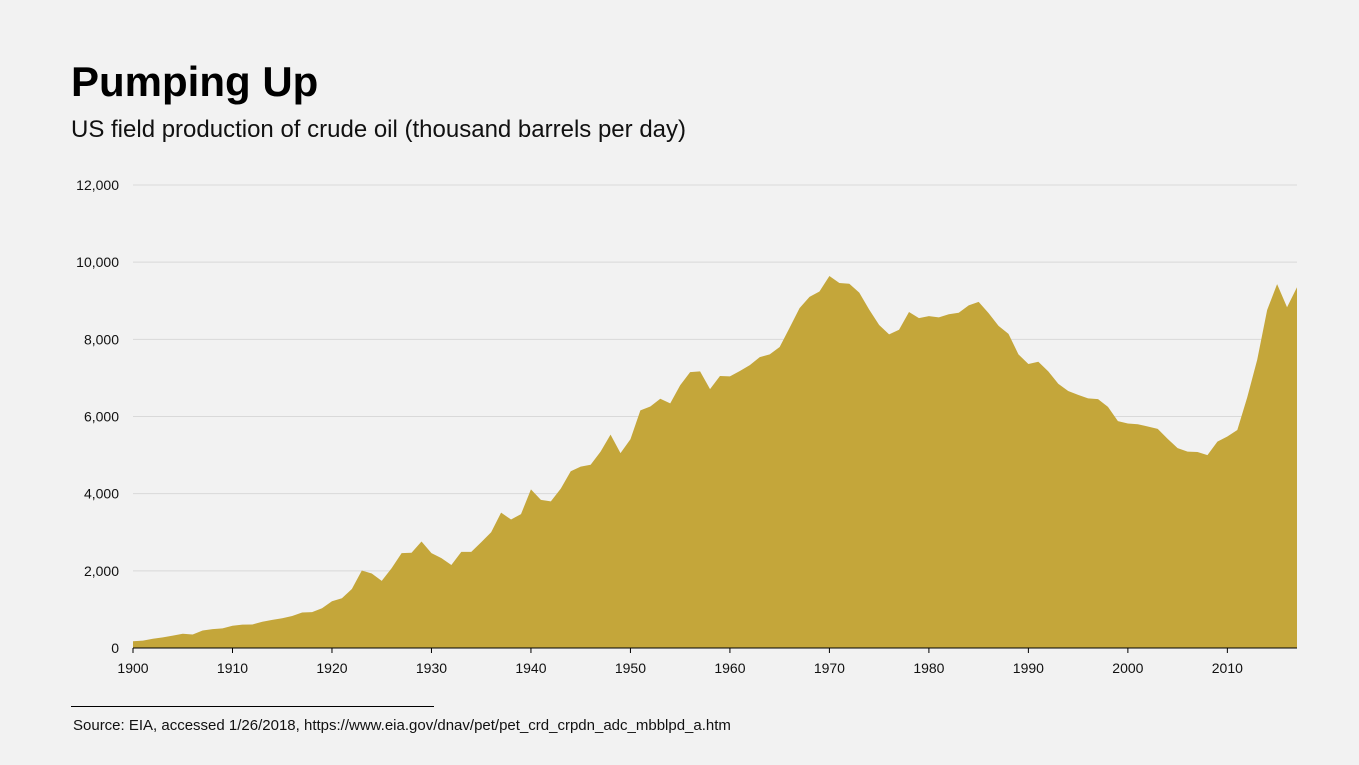  What do you see at coordinates (101, 339) in the screenshot?
I see `y-tick-label: 8,000` at bounding box center [101, 339].